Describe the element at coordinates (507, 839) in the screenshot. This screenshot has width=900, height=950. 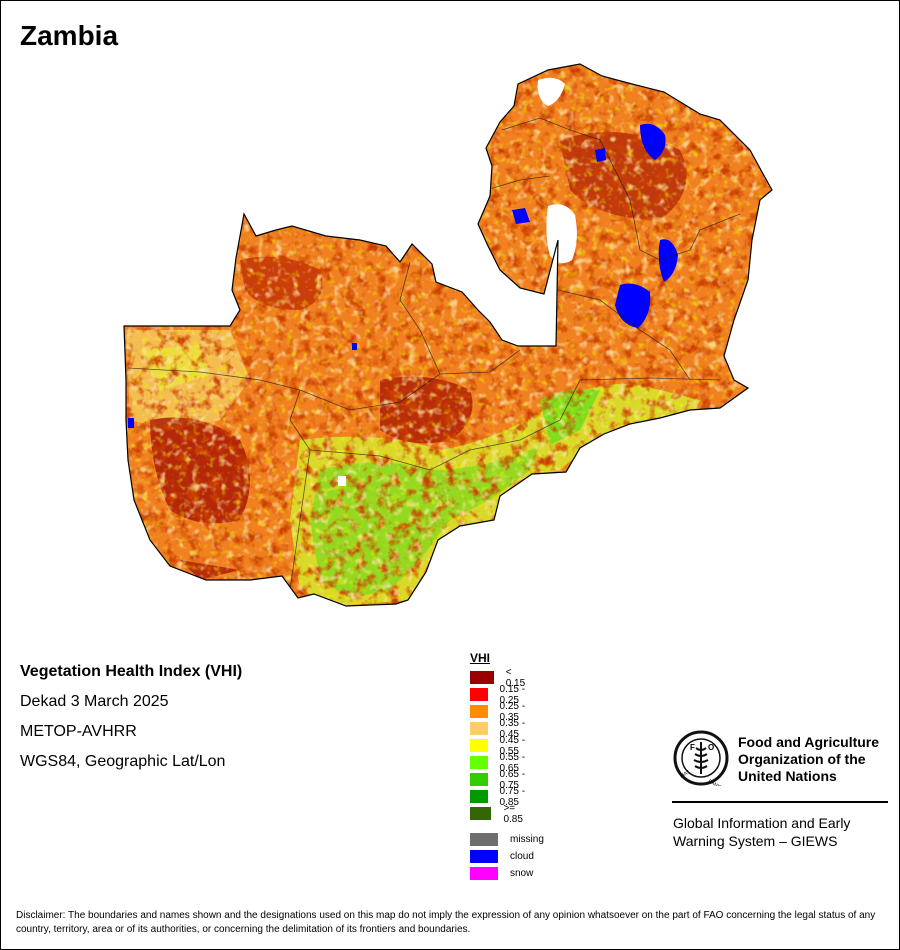
I see `legend-special: missing` at that location.